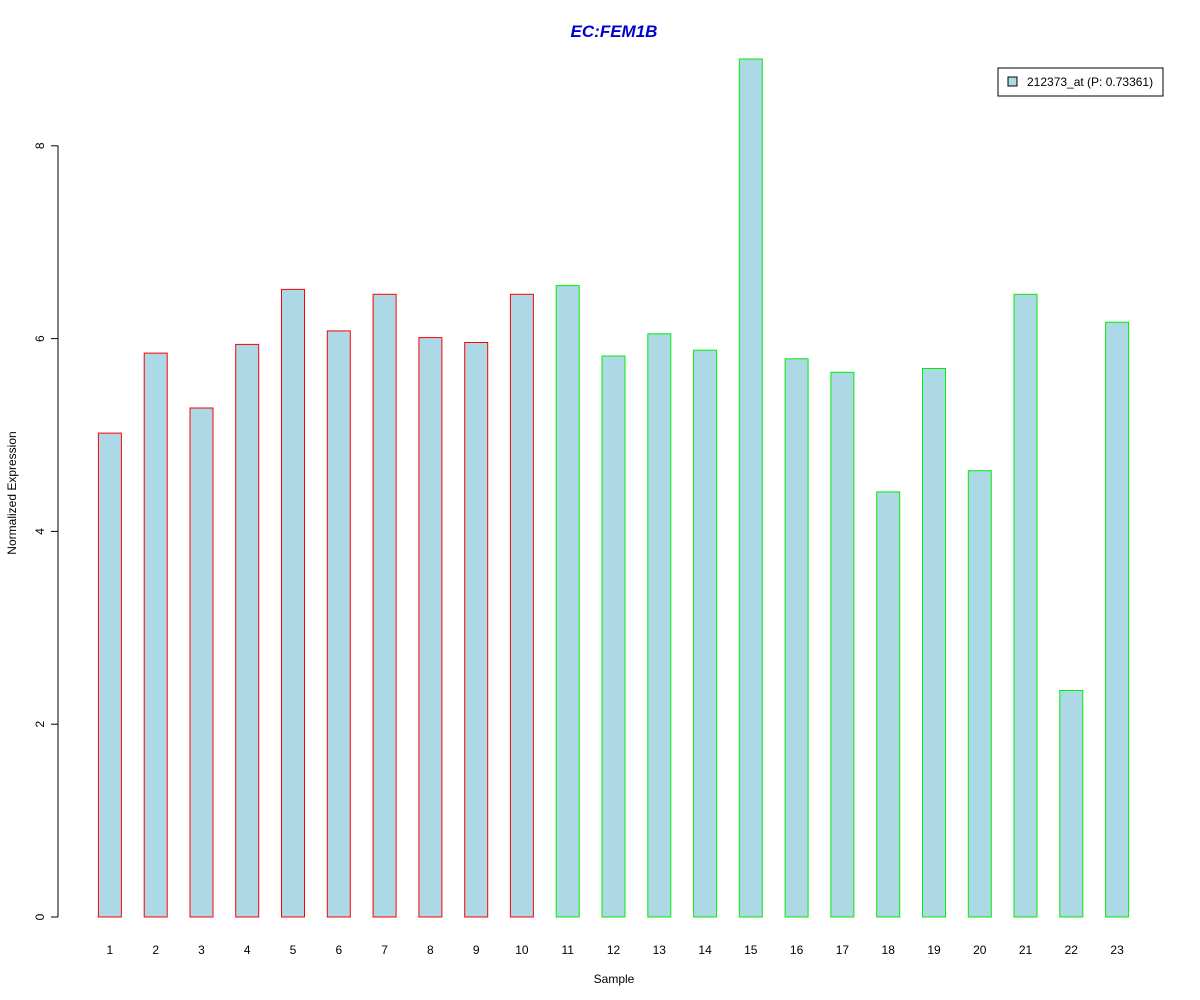 The height and width of the screenshot is (1000, 1200). I want to click on y-tick-label: 6, so click(40, 338).